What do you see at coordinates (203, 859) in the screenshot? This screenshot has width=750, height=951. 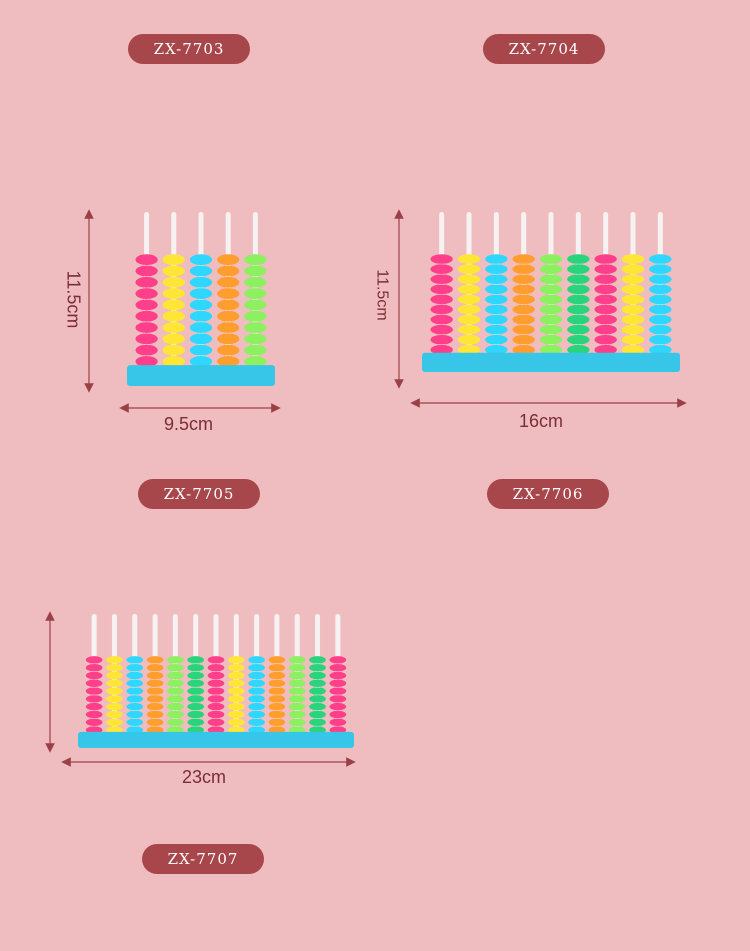 I see `model-code: ZX-7707` at bounding box center [203, 859].